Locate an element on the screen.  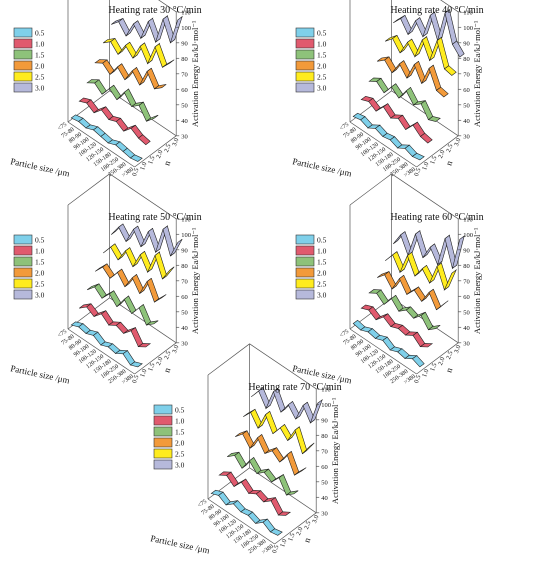
z-tick-label: 50 is located at coordinates (466, 105).